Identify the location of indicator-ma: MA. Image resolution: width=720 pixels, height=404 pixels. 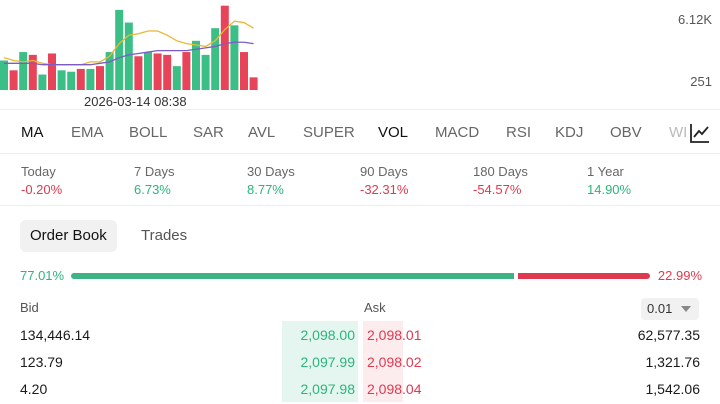
(32, 132).